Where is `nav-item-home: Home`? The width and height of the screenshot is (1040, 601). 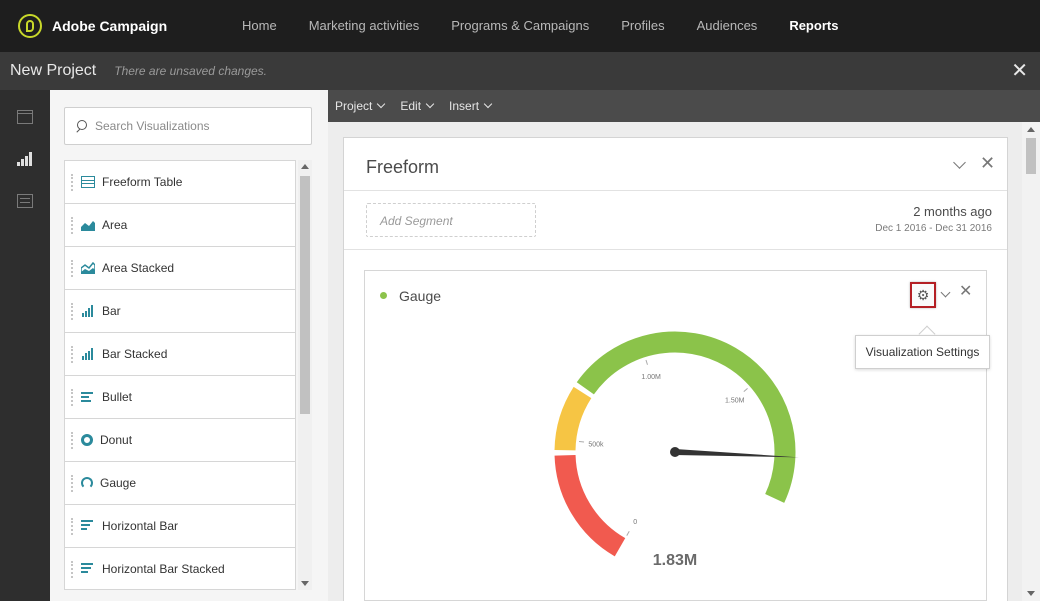
nav-item-home: Home is located at coordinates (259, 25).